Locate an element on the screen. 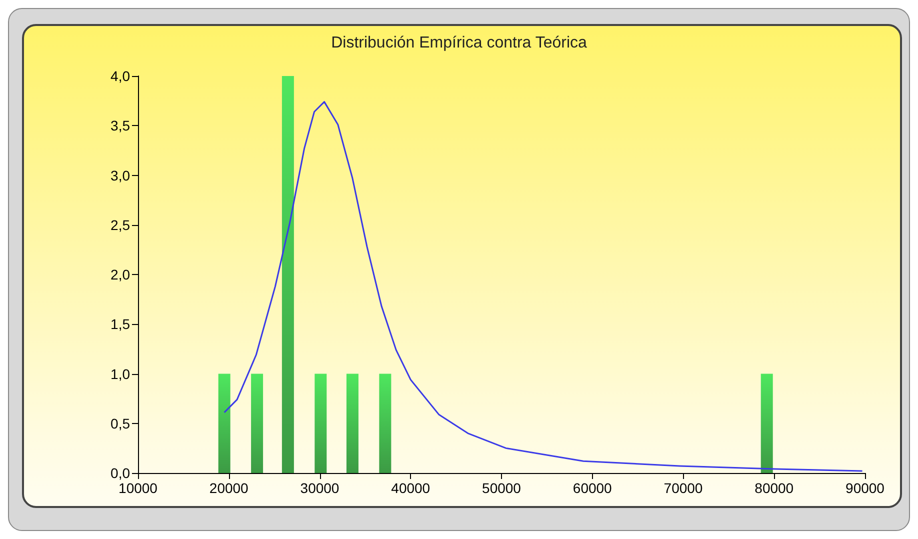 This screenshot has height=539, width=918. x-tick-label: 80000 is located at coordinates (774, 488).